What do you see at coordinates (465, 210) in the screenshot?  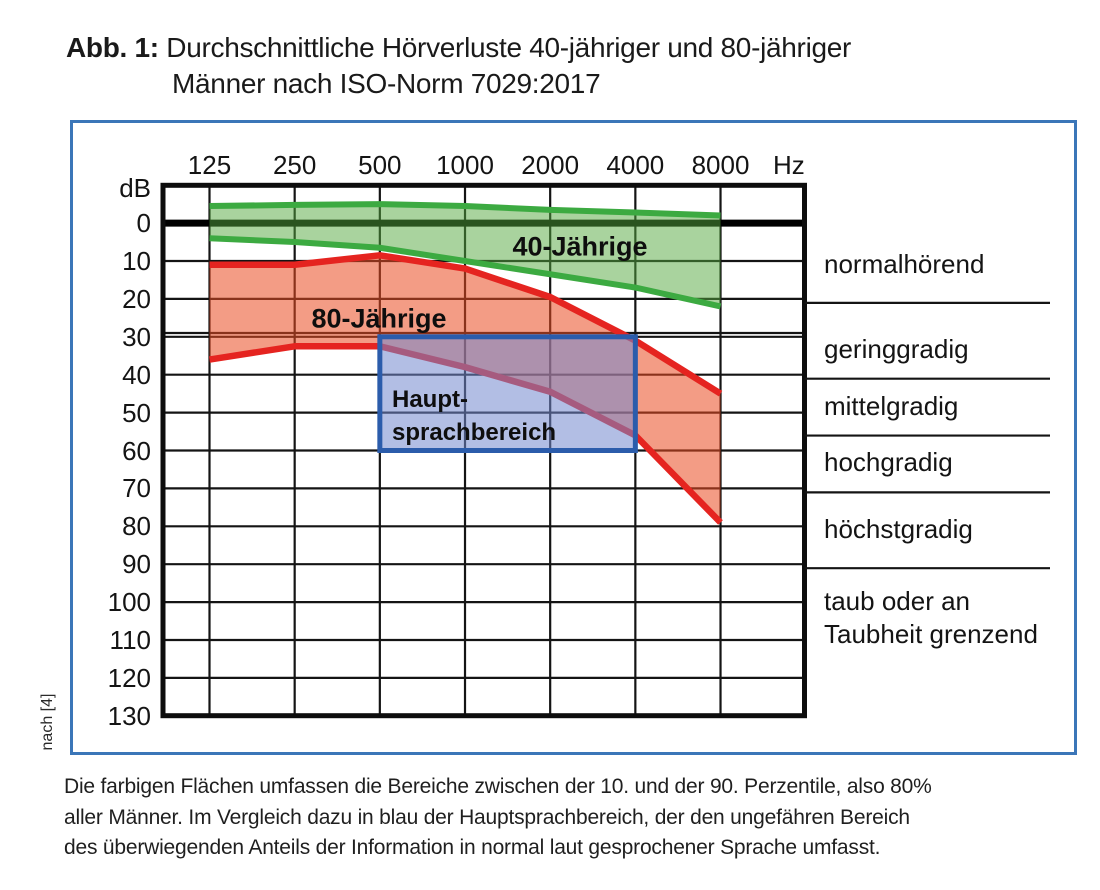 I see `curve-40-upper` at bounding box center [465, 210].